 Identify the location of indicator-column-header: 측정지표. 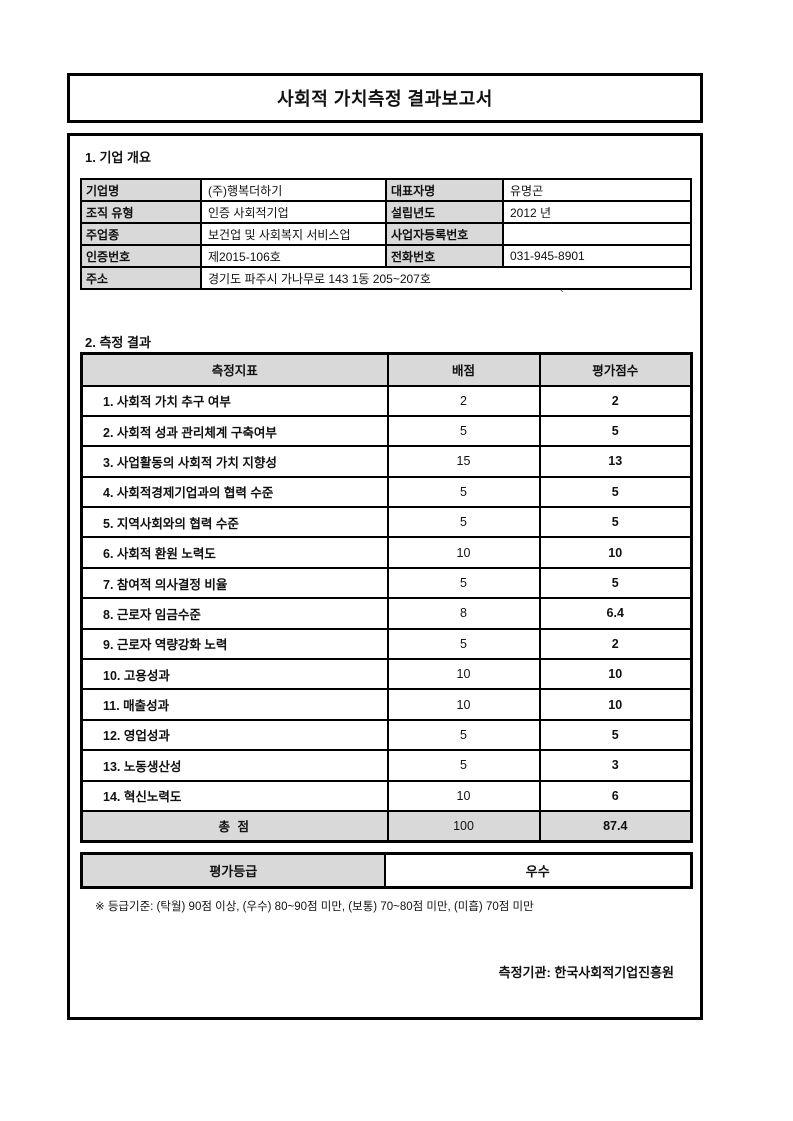
(234, 369).